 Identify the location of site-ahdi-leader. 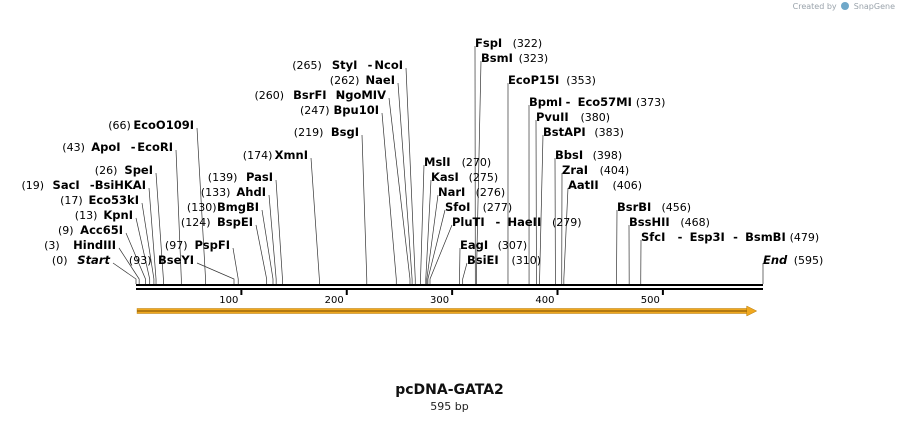
(272, 239).